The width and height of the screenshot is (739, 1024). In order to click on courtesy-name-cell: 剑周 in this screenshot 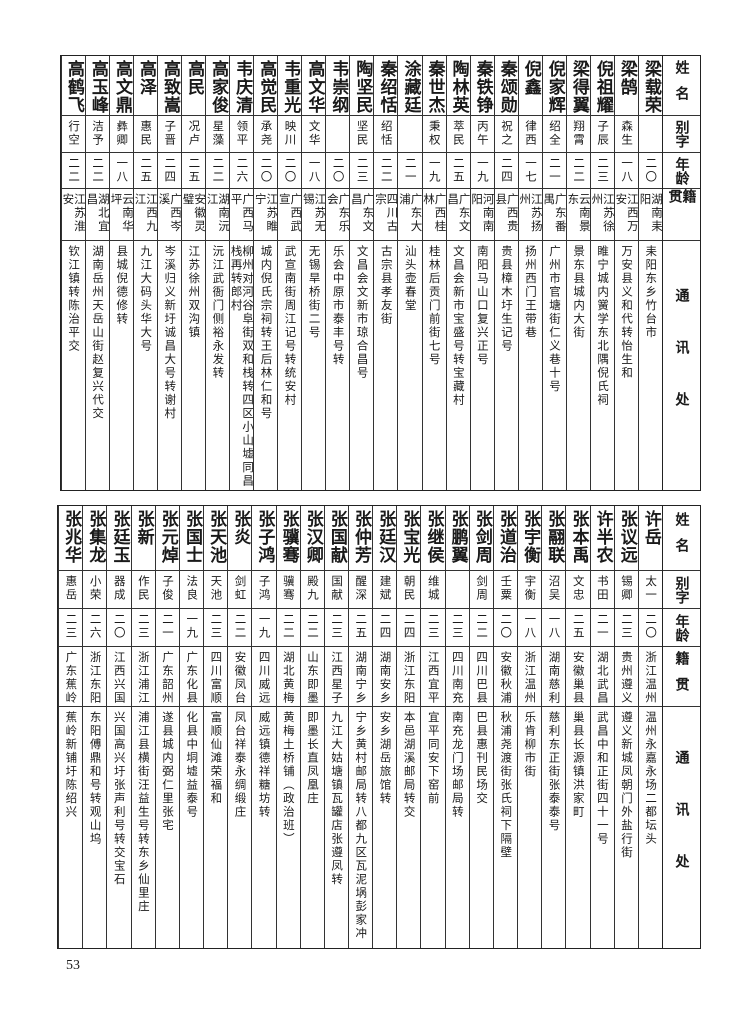, I will do `click(481, 590)`.